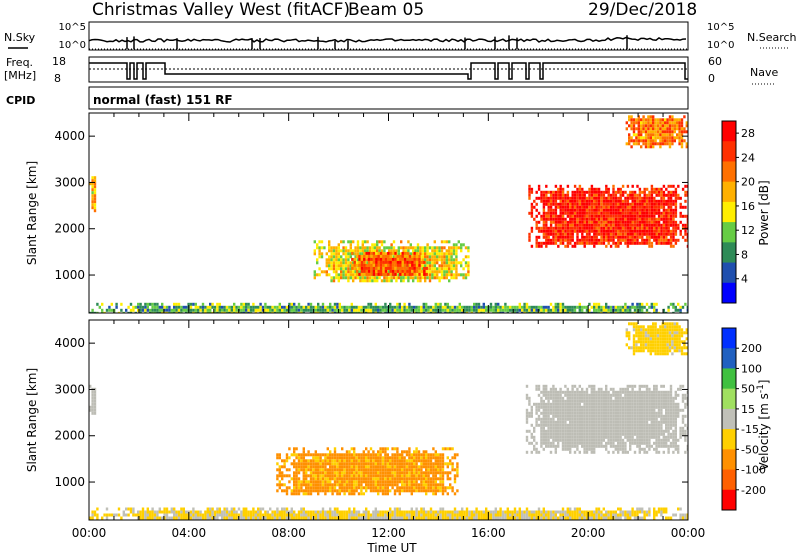  I want to click on cpid-label: CPID, so click(20, 100).